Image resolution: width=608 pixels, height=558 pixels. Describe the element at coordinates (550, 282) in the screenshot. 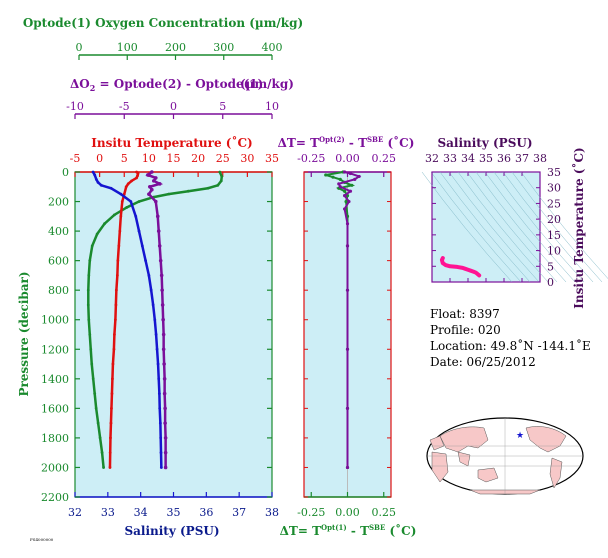

I see `ts-temperature-tick-label: 0` at that location.